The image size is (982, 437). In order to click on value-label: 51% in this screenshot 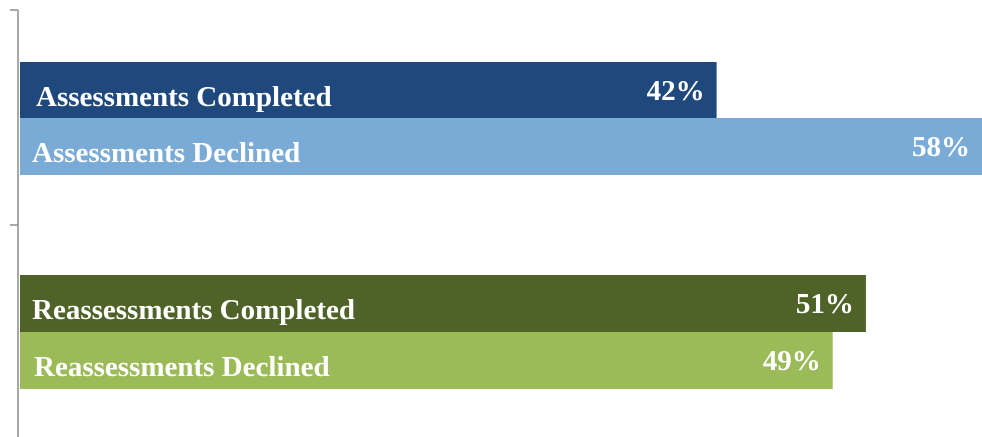, I will do `click(825, 304)`.